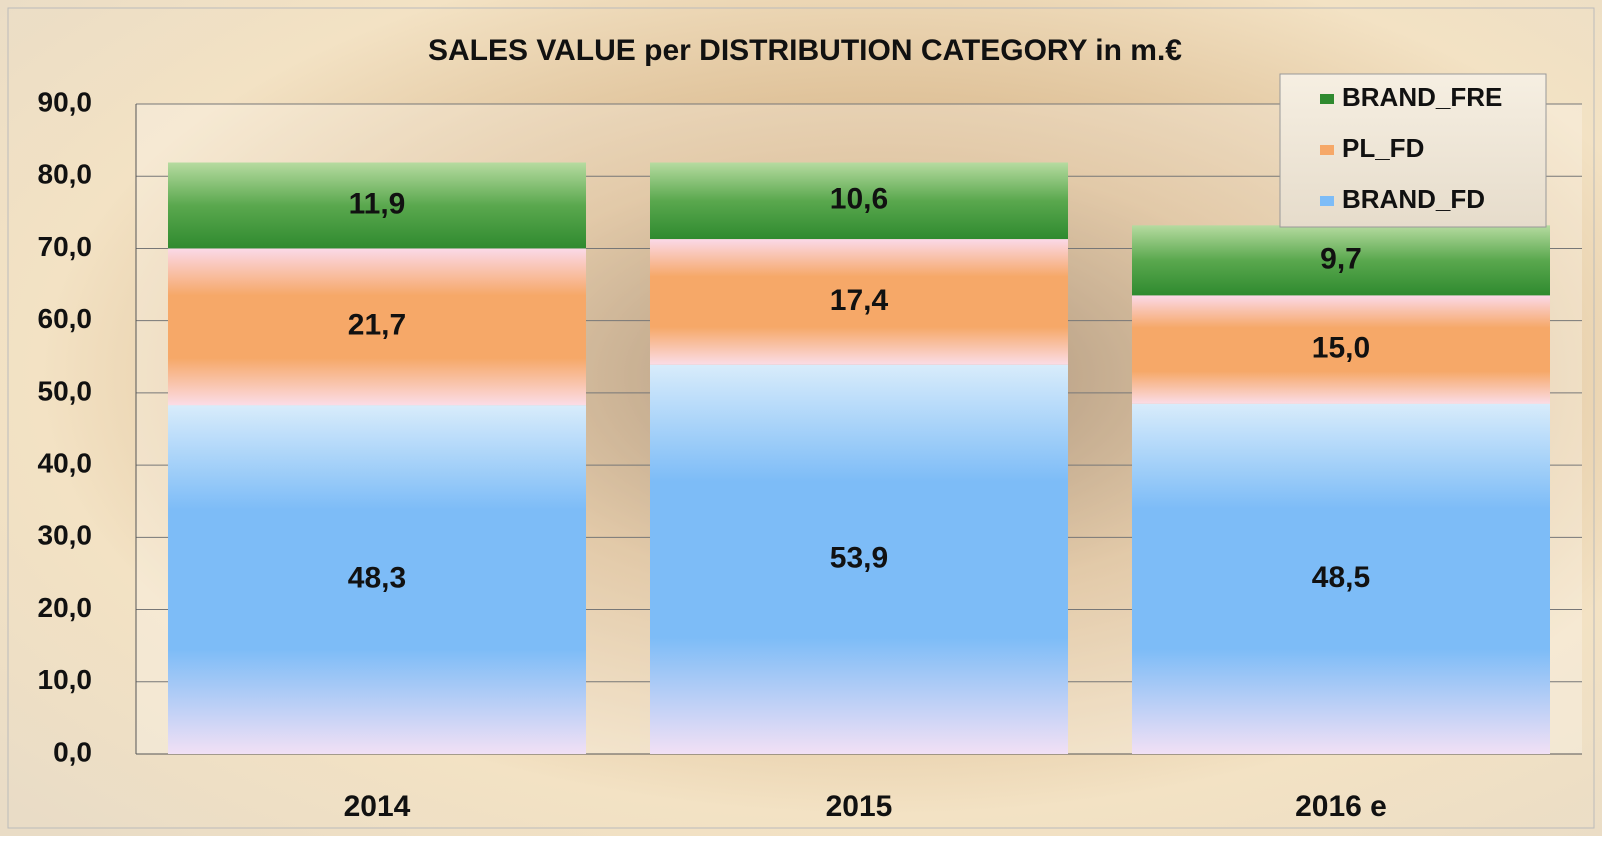 The image size is (1602, 841). I want to click on legend-label: PL_FD, so click(1383, 148).